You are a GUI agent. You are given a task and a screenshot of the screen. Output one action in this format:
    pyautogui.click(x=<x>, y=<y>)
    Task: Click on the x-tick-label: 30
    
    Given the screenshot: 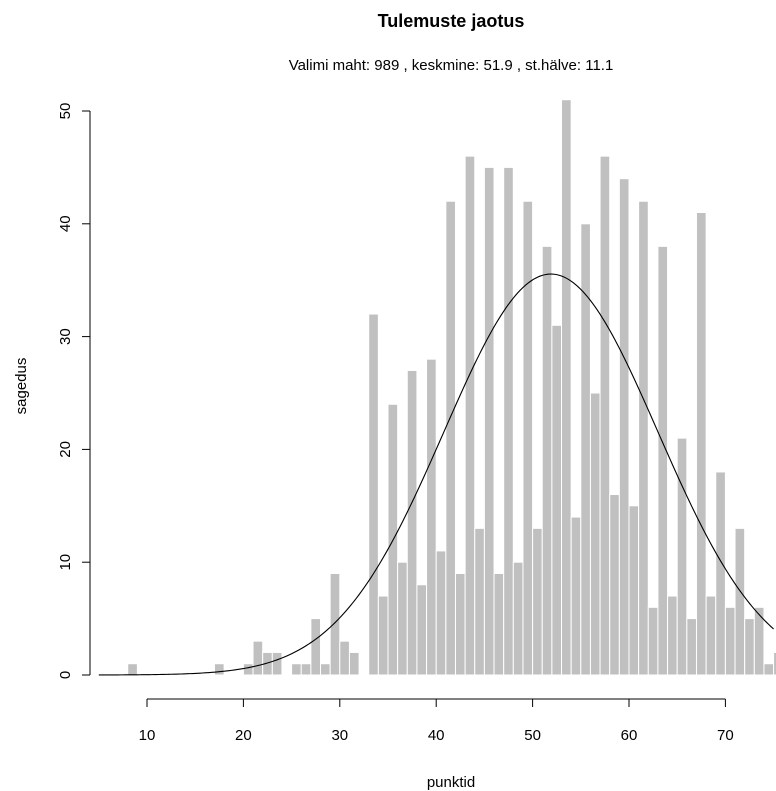 What is the action you would take?
    pyautogui.click(x=339, y=735)
    